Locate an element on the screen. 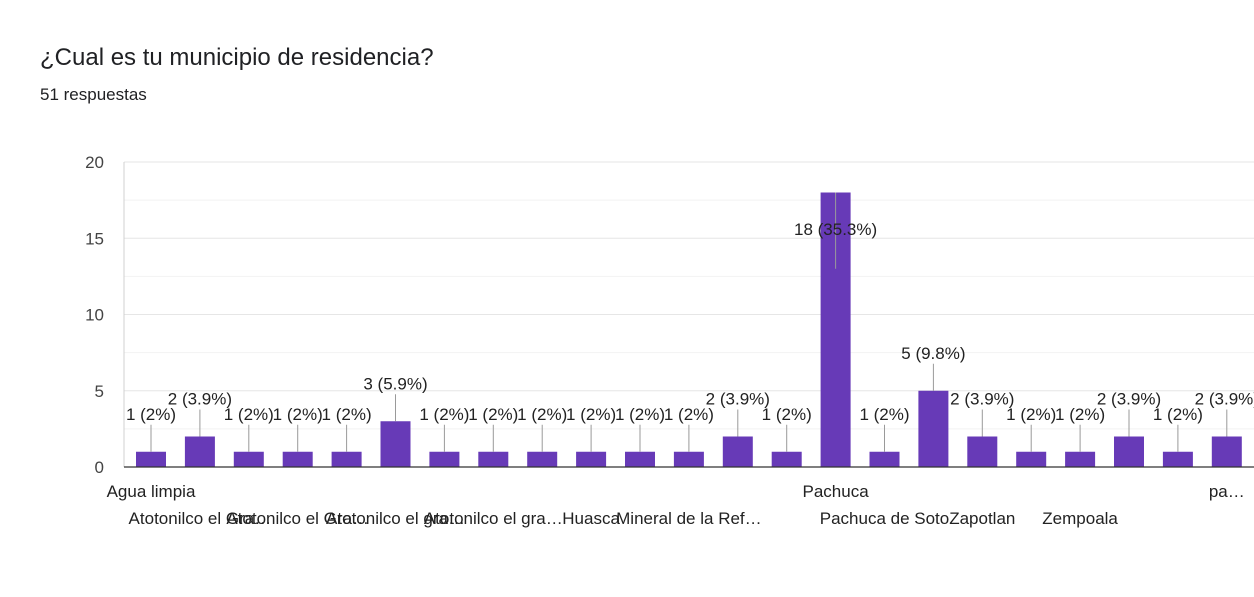 The height and width of the screenshot is (597, 1254). x-category-label: Pachuca de Soto is located at coordinates (884, 518).